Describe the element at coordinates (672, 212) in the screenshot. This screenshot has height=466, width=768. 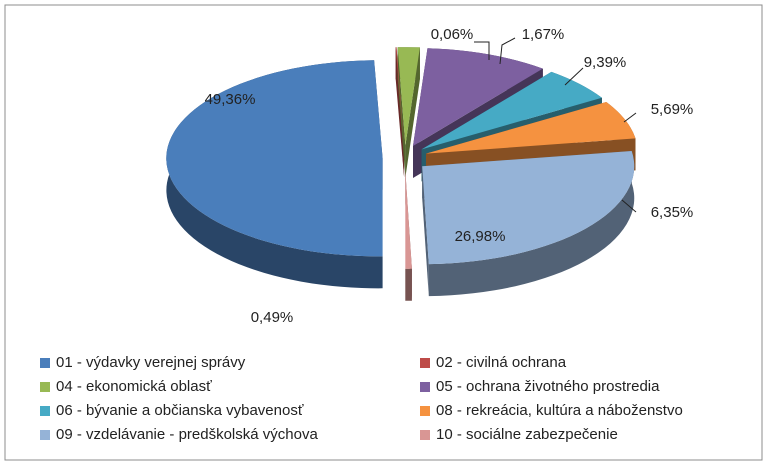
I see `data-label: 6,35%` at that location.